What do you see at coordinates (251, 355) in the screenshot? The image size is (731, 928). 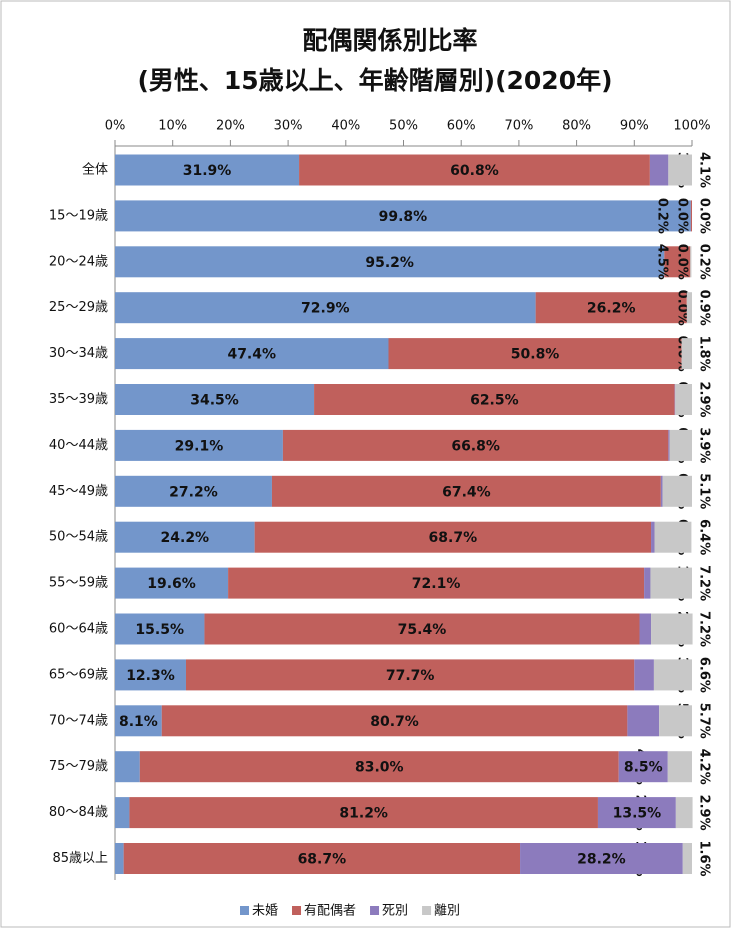 I see `data-label: 47.4%` at bounding box center [251, 355].